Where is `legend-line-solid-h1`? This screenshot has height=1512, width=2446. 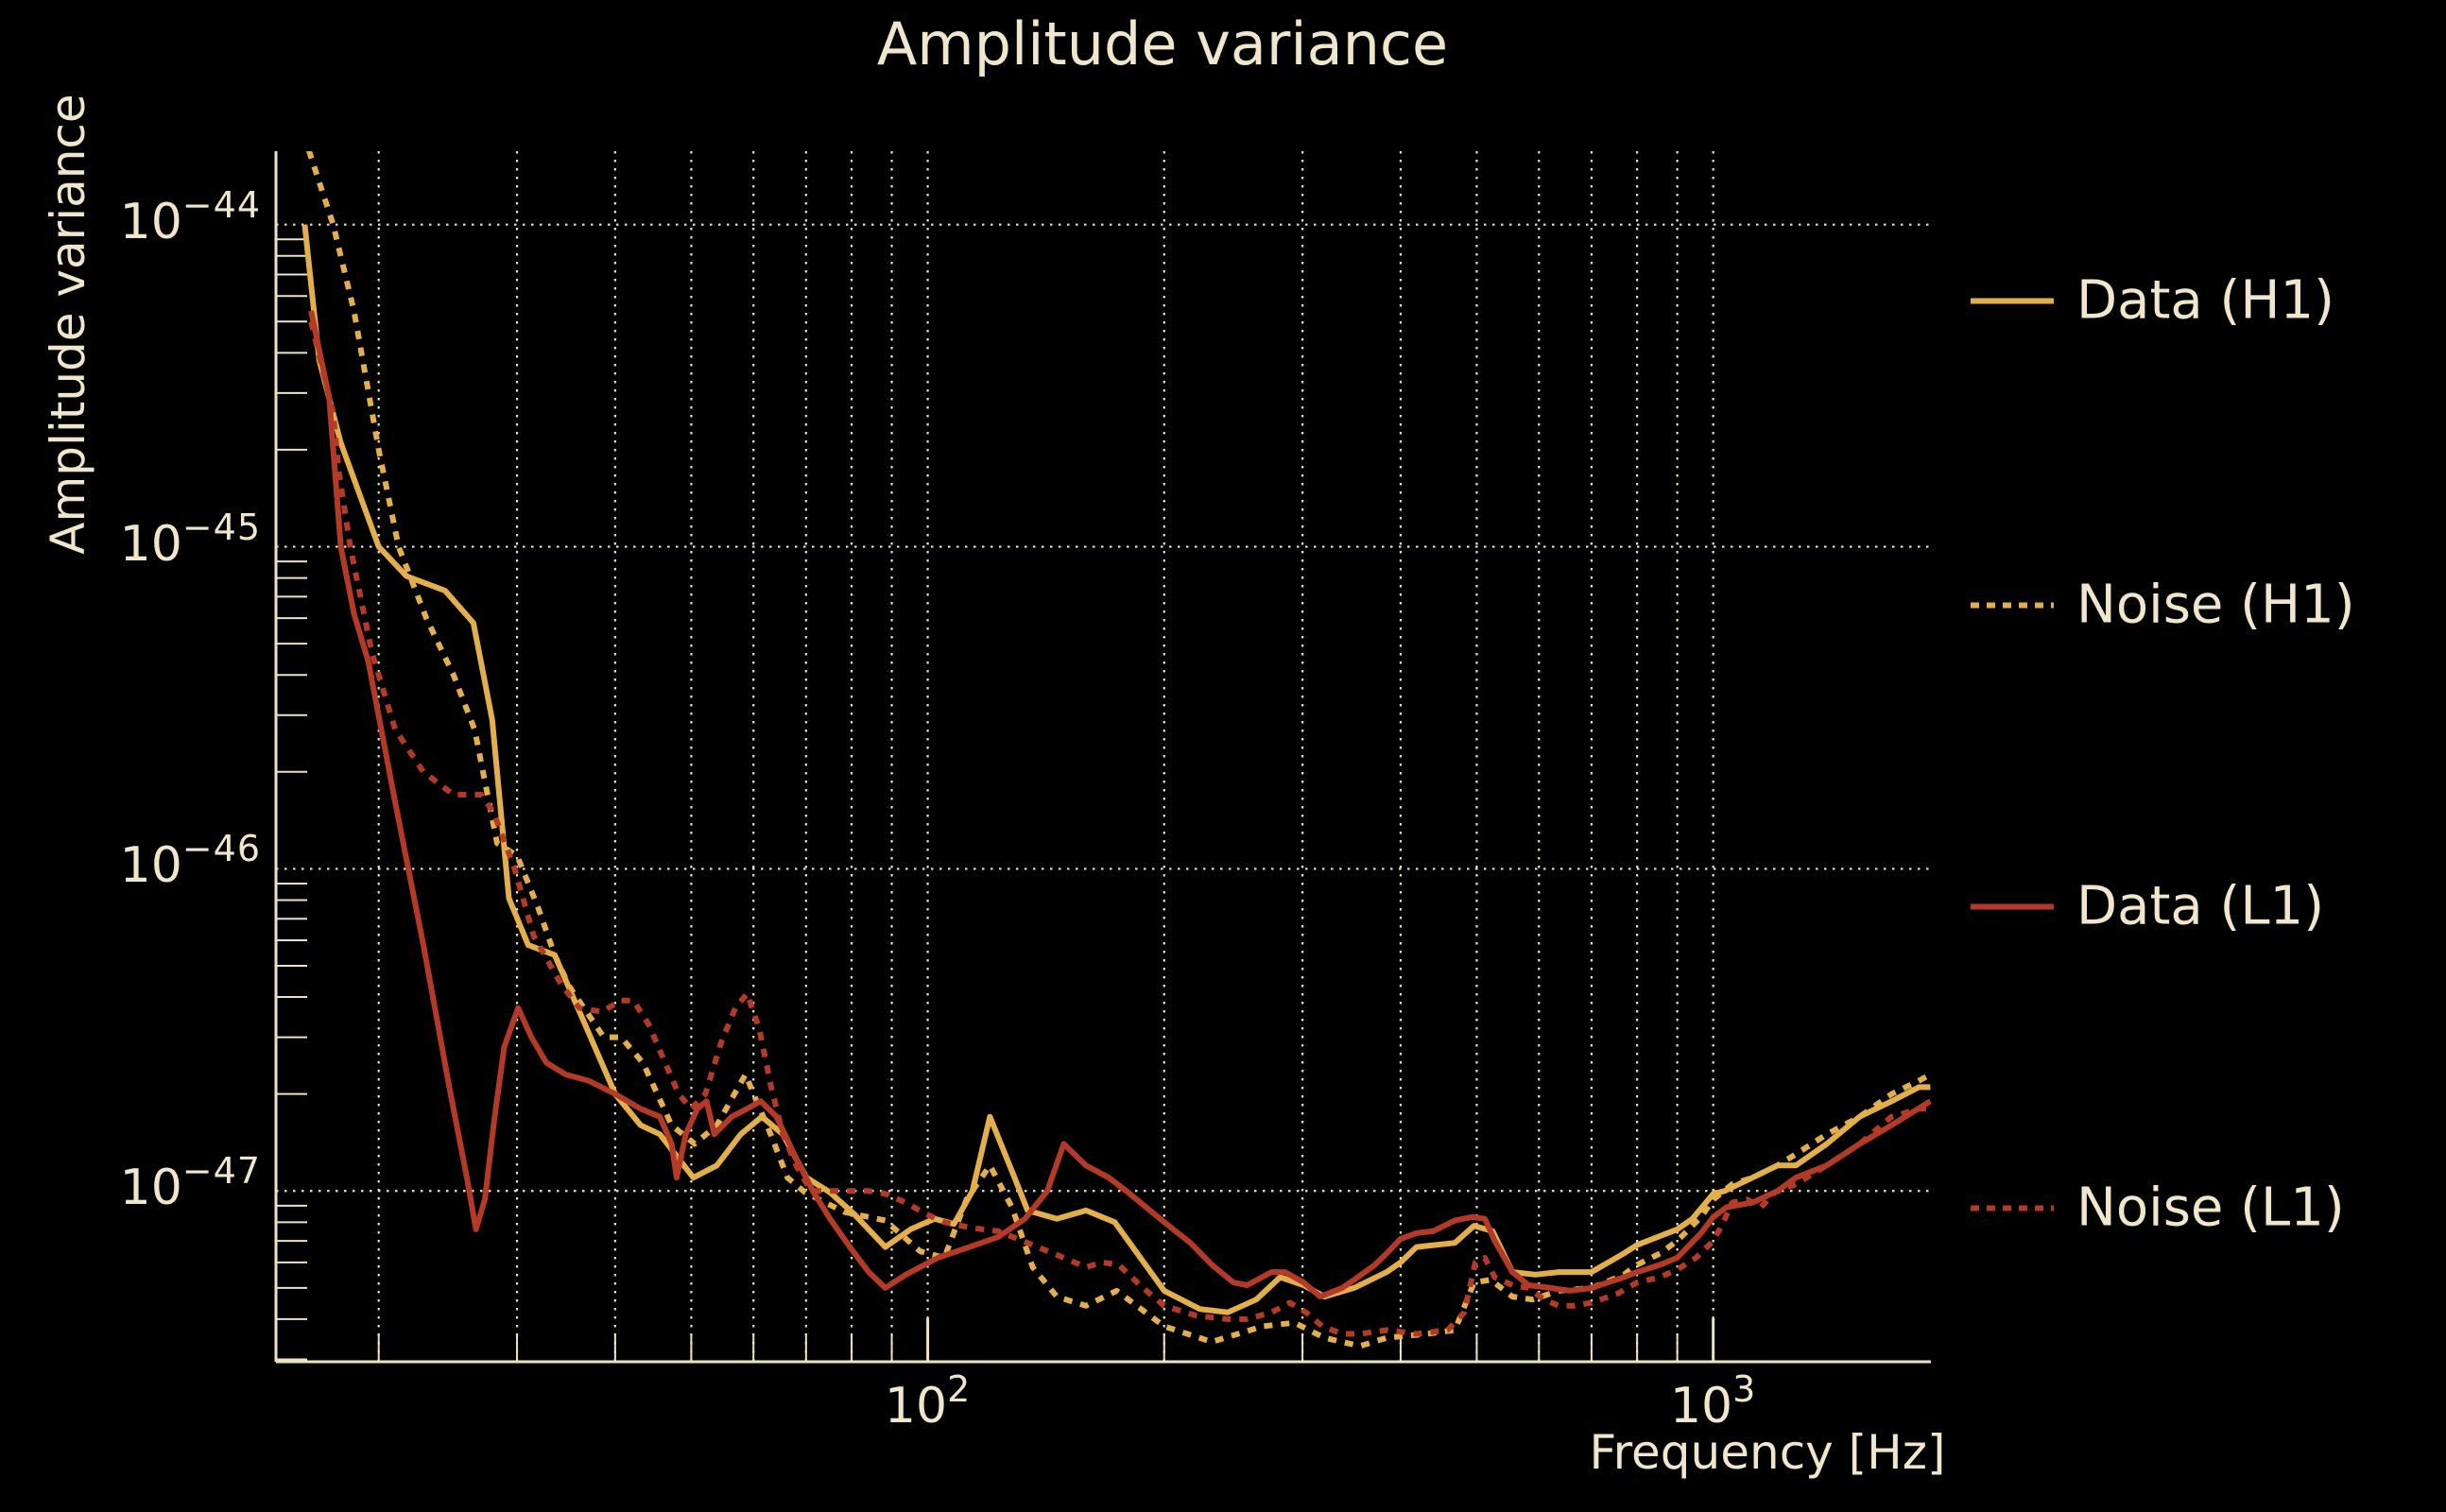
legend-line-solid-h1 is located at coordinates (2012, 300).